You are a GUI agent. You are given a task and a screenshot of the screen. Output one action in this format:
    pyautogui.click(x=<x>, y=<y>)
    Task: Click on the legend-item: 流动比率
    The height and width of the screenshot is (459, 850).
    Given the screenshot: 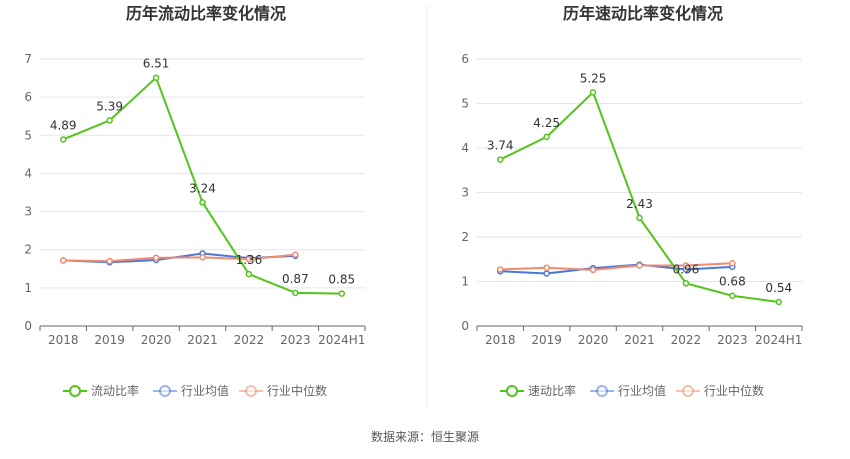 What is the action you would take?
    pyautogui.click(x=101, y=390)
    